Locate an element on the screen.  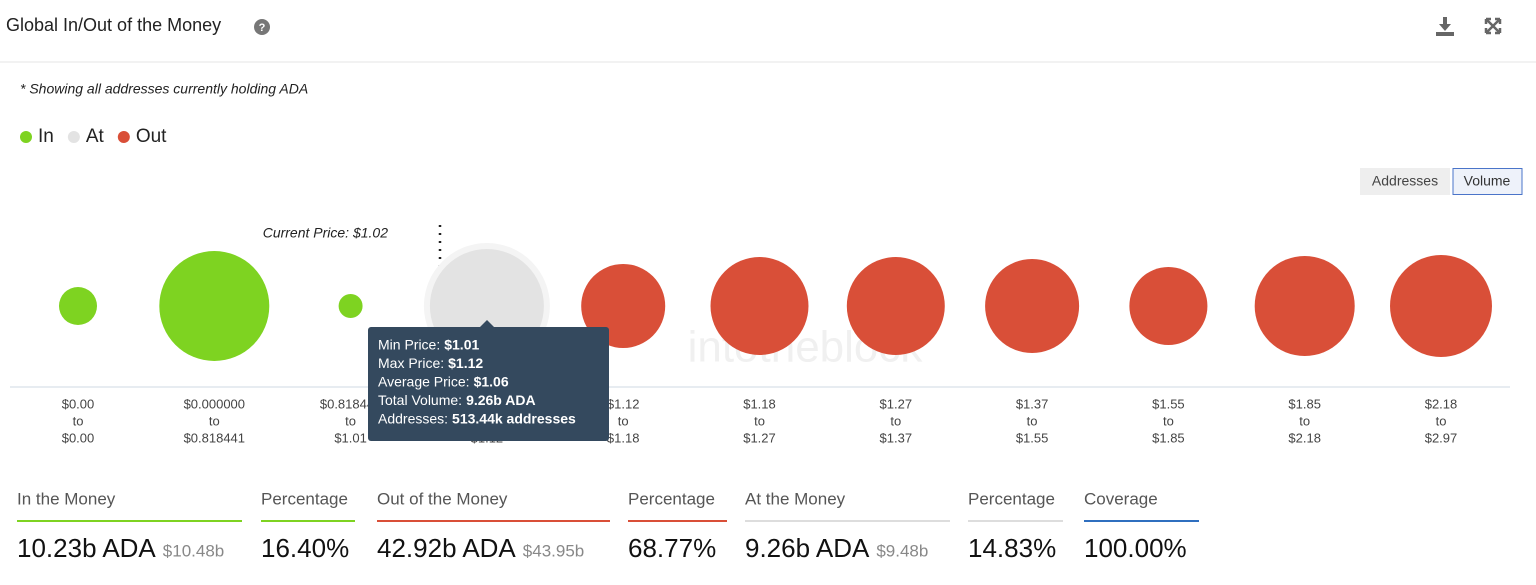
summary-value: 10.23b ADA is located at coordinates (86, 548).